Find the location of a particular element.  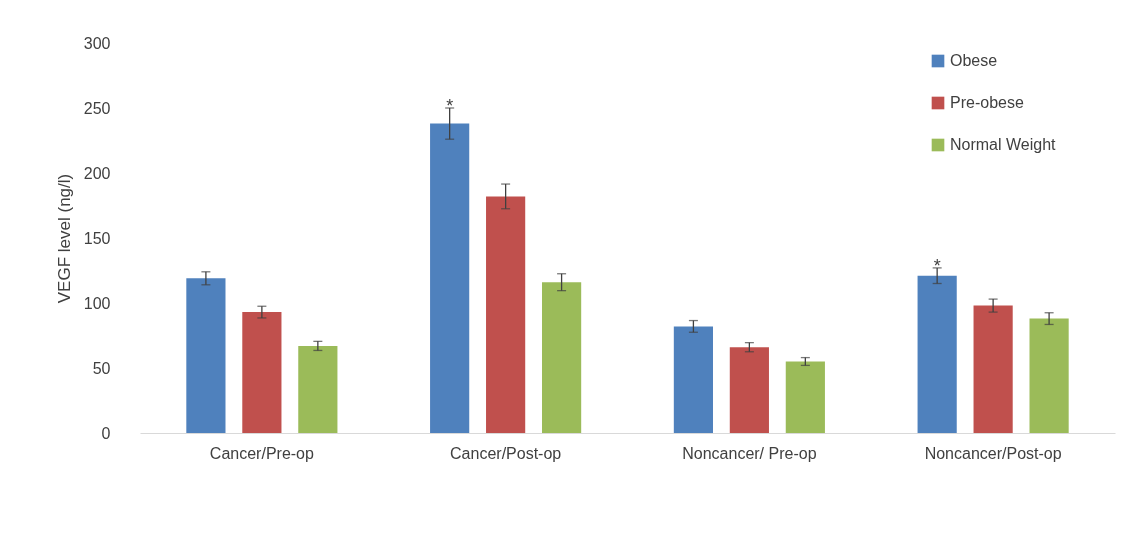

y-axis-title: VEGF level (ng/l) is located at coordinates (64, 238).